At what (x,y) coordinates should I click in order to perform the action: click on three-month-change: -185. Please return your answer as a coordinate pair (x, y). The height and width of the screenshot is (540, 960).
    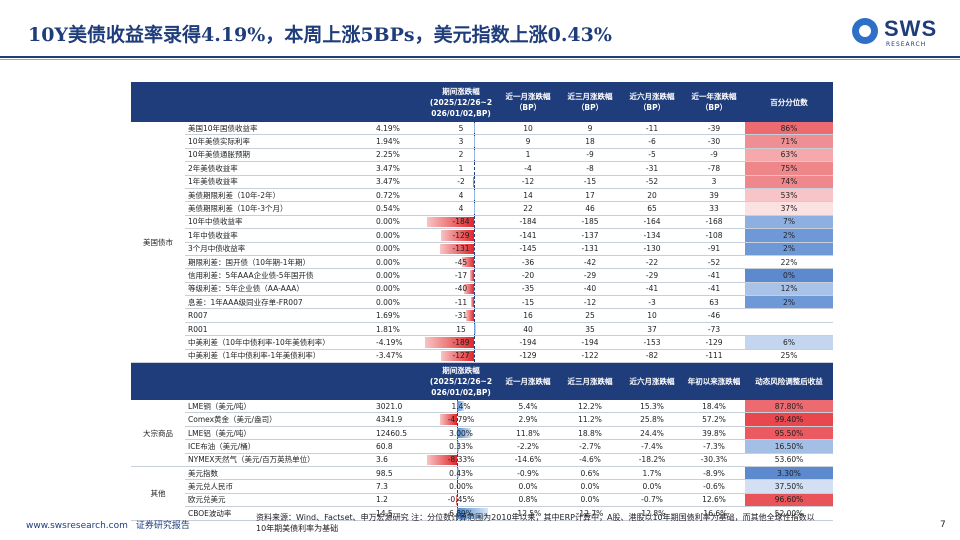
    Looking at the image, I should click on (590, 222).